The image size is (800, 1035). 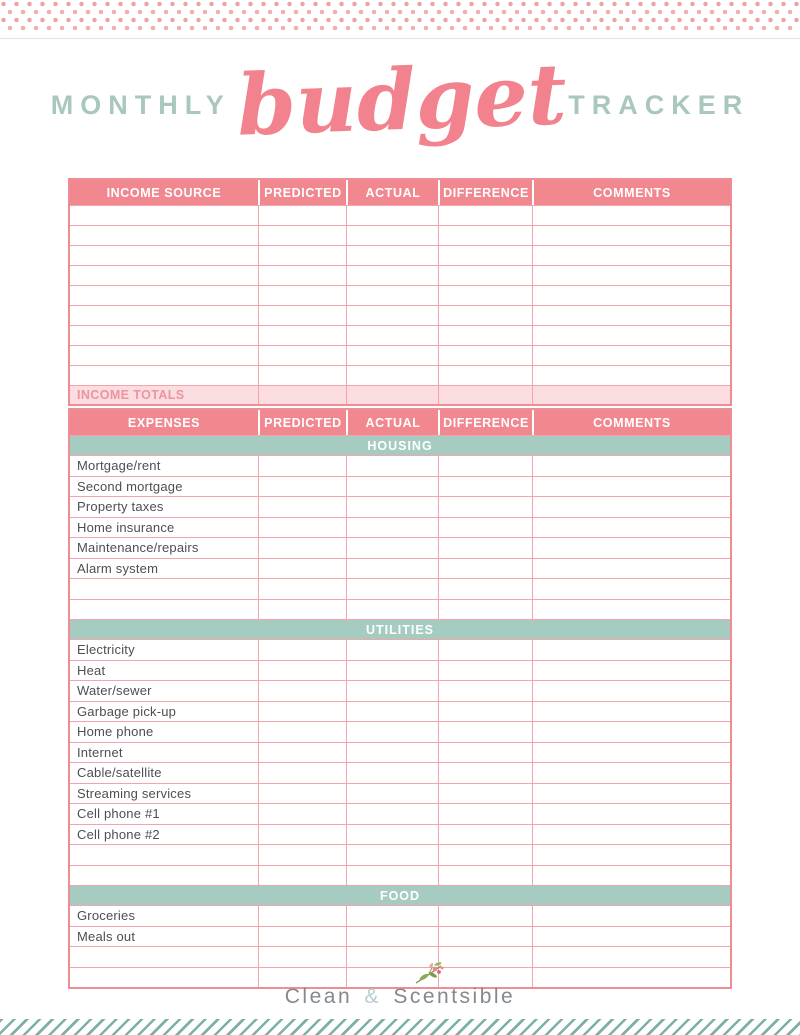 What do you see at coordinates (302, 192) in the screenshot?
I see `income-header-predicted: PREDICTED` at bounding box center [302, 192].